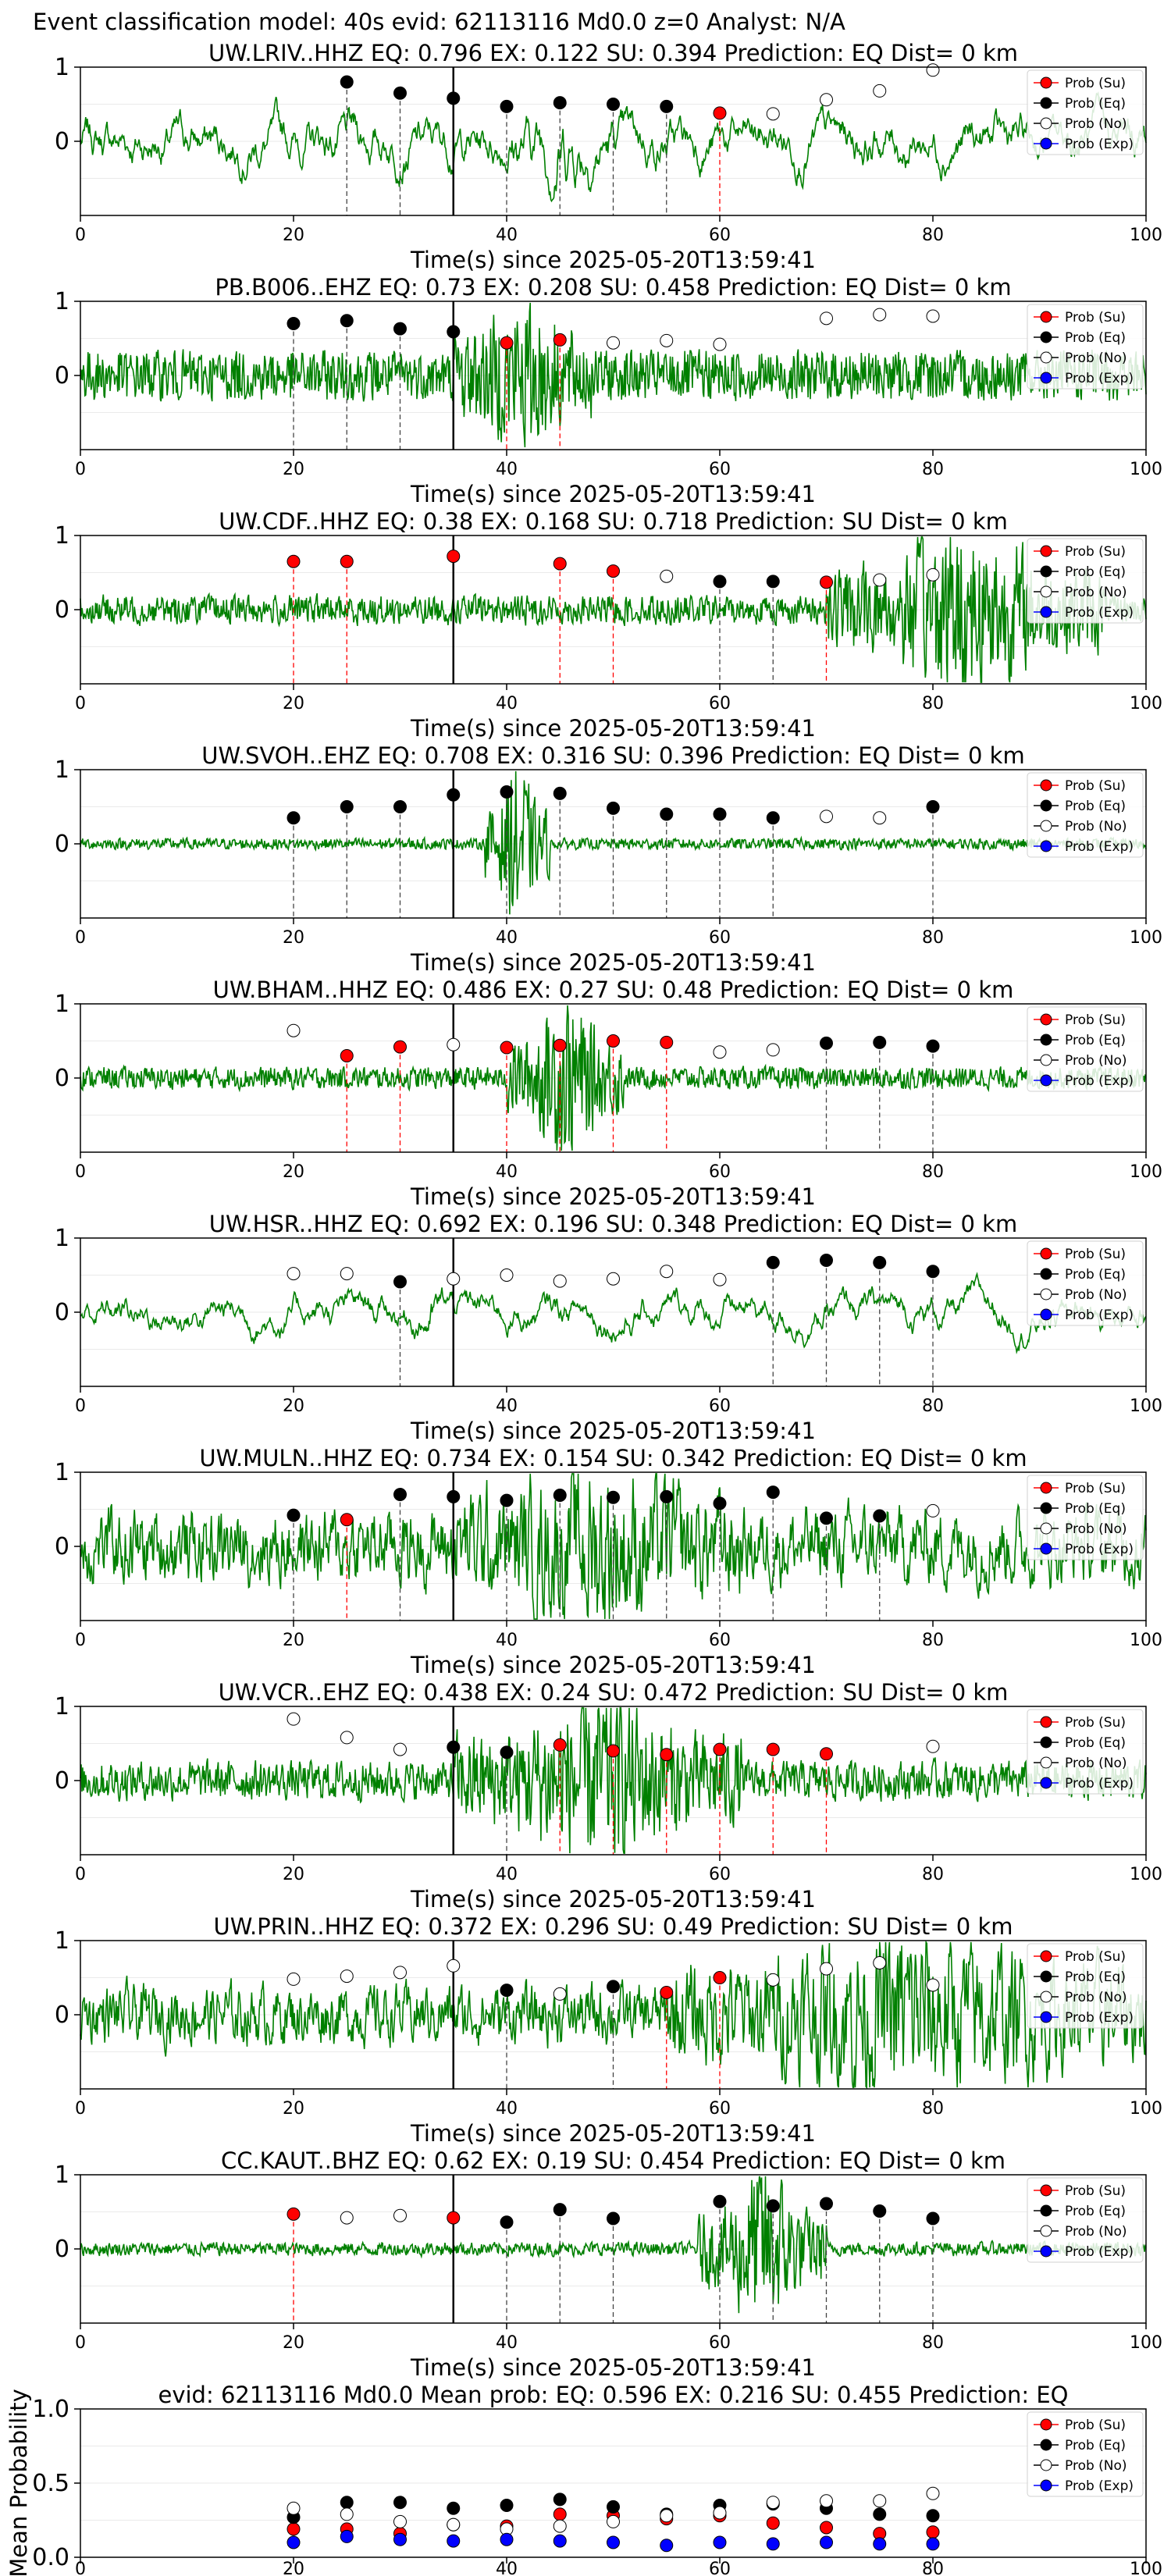 The height and width of the screenshot is (2576, 1171). Describe the element at coordinates (933, 2516) in the screenshot. I see `summary-point-eq` at that location.